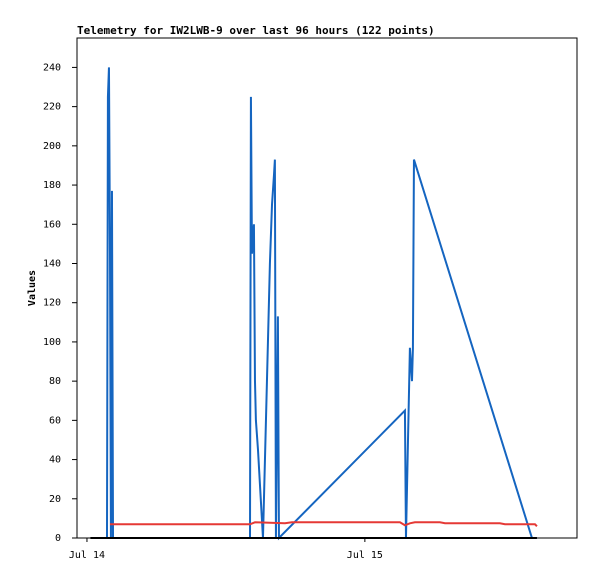 This screenshot has width=597, height=579. I want to click on y-tick-label: 60, so click(55, 420).